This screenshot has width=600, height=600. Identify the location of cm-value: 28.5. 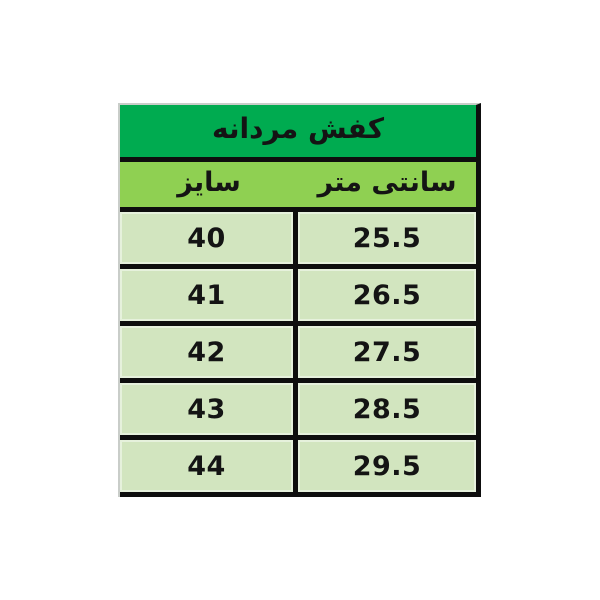
(387, 409).